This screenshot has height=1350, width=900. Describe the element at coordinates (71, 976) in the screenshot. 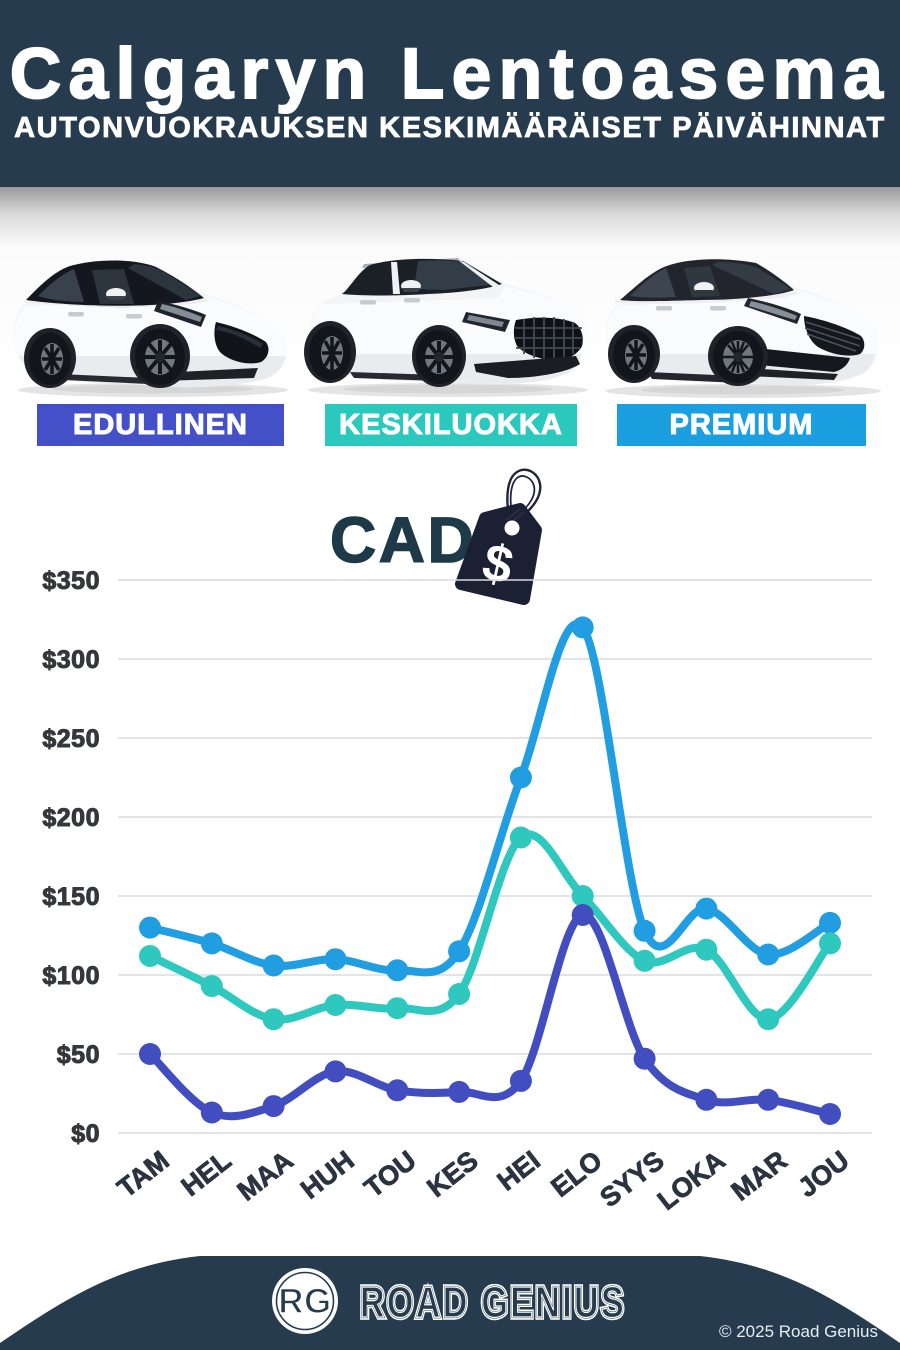

I see `svg-text: $100` at that location.